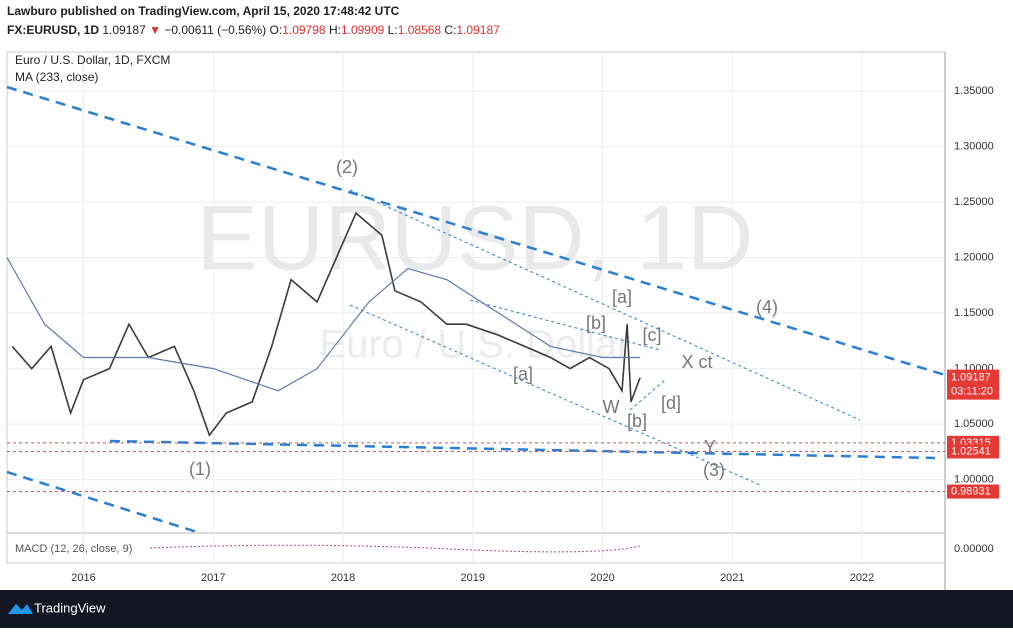 This screenshot has width=1013, height=633. What do you see at coordinates (92, 60) in the screenshot?
I see `chart-title: Euro / U.S. Dollar, 1D, FXCM` at bounding box center [92, 60].